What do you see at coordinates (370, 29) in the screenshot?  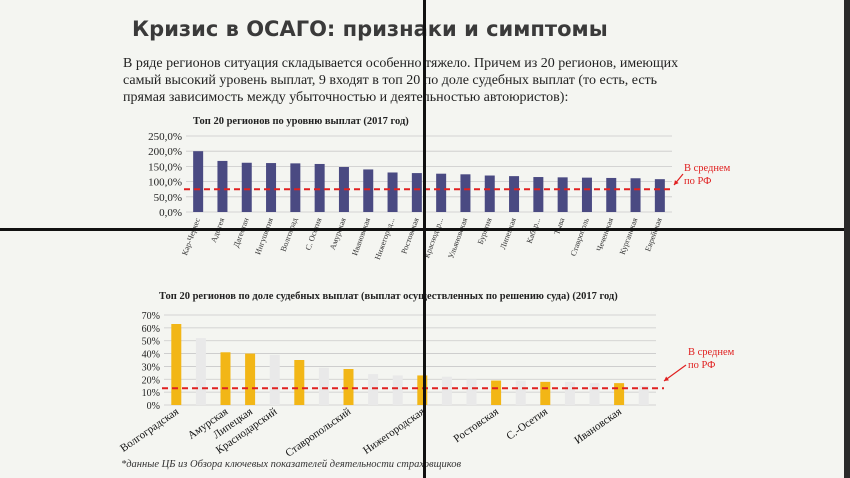 I see `slide-title: Кризис в ОСАГО: признаки и симптомы` at bounding box center [370, 29].